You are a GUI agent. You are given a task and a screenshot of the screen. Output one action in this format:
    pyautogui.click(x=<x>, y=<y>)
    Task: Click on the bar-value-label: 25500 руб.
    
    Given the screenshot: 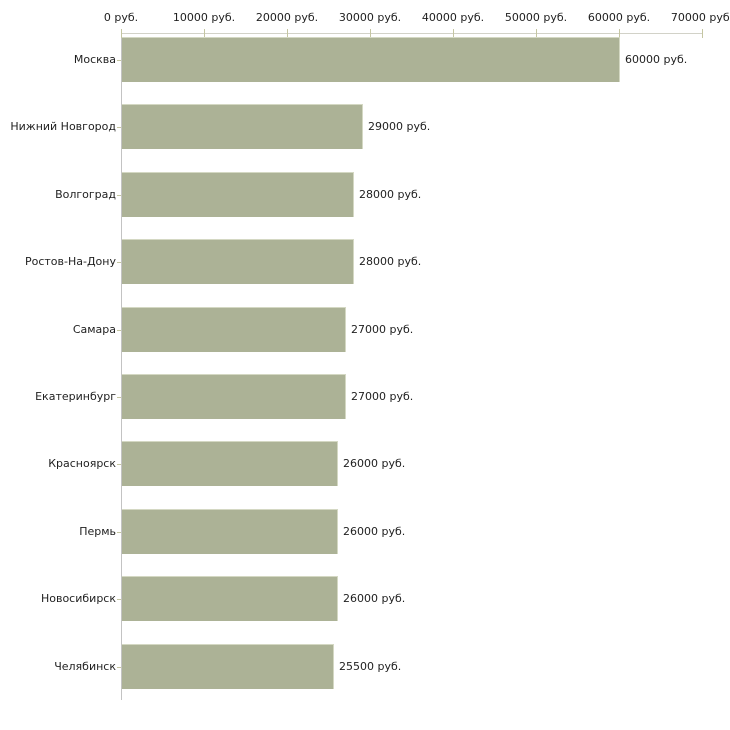 What is the action you would take?
    pyautogui.click(x=370, y=666)
    